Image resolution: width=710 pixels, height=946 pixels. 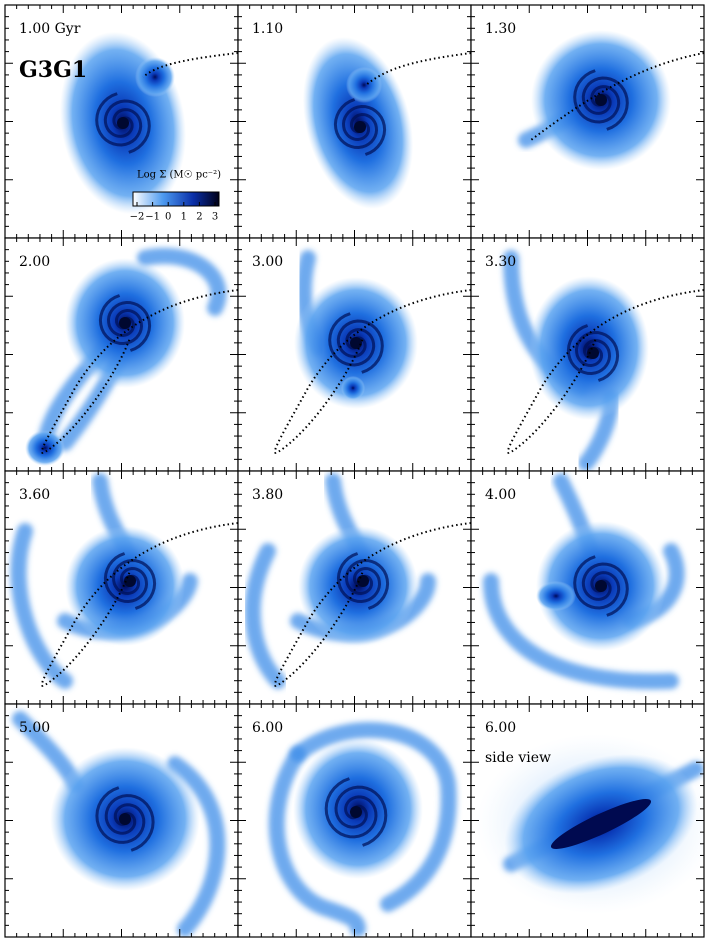 I want to click on panel: 5.00, so click(x=121, y=820).